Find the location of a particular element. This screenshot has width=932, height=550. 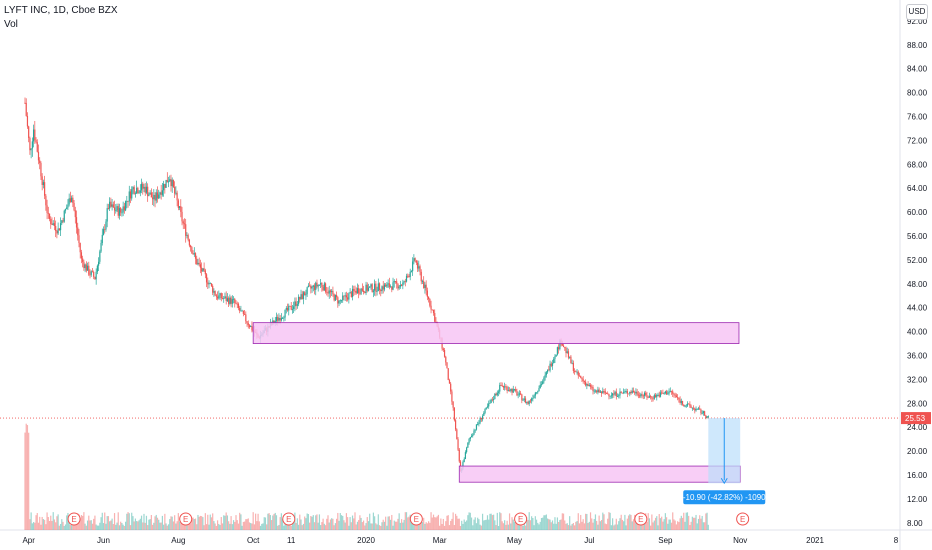

measure-label-box is located at coordinates (724, 497).